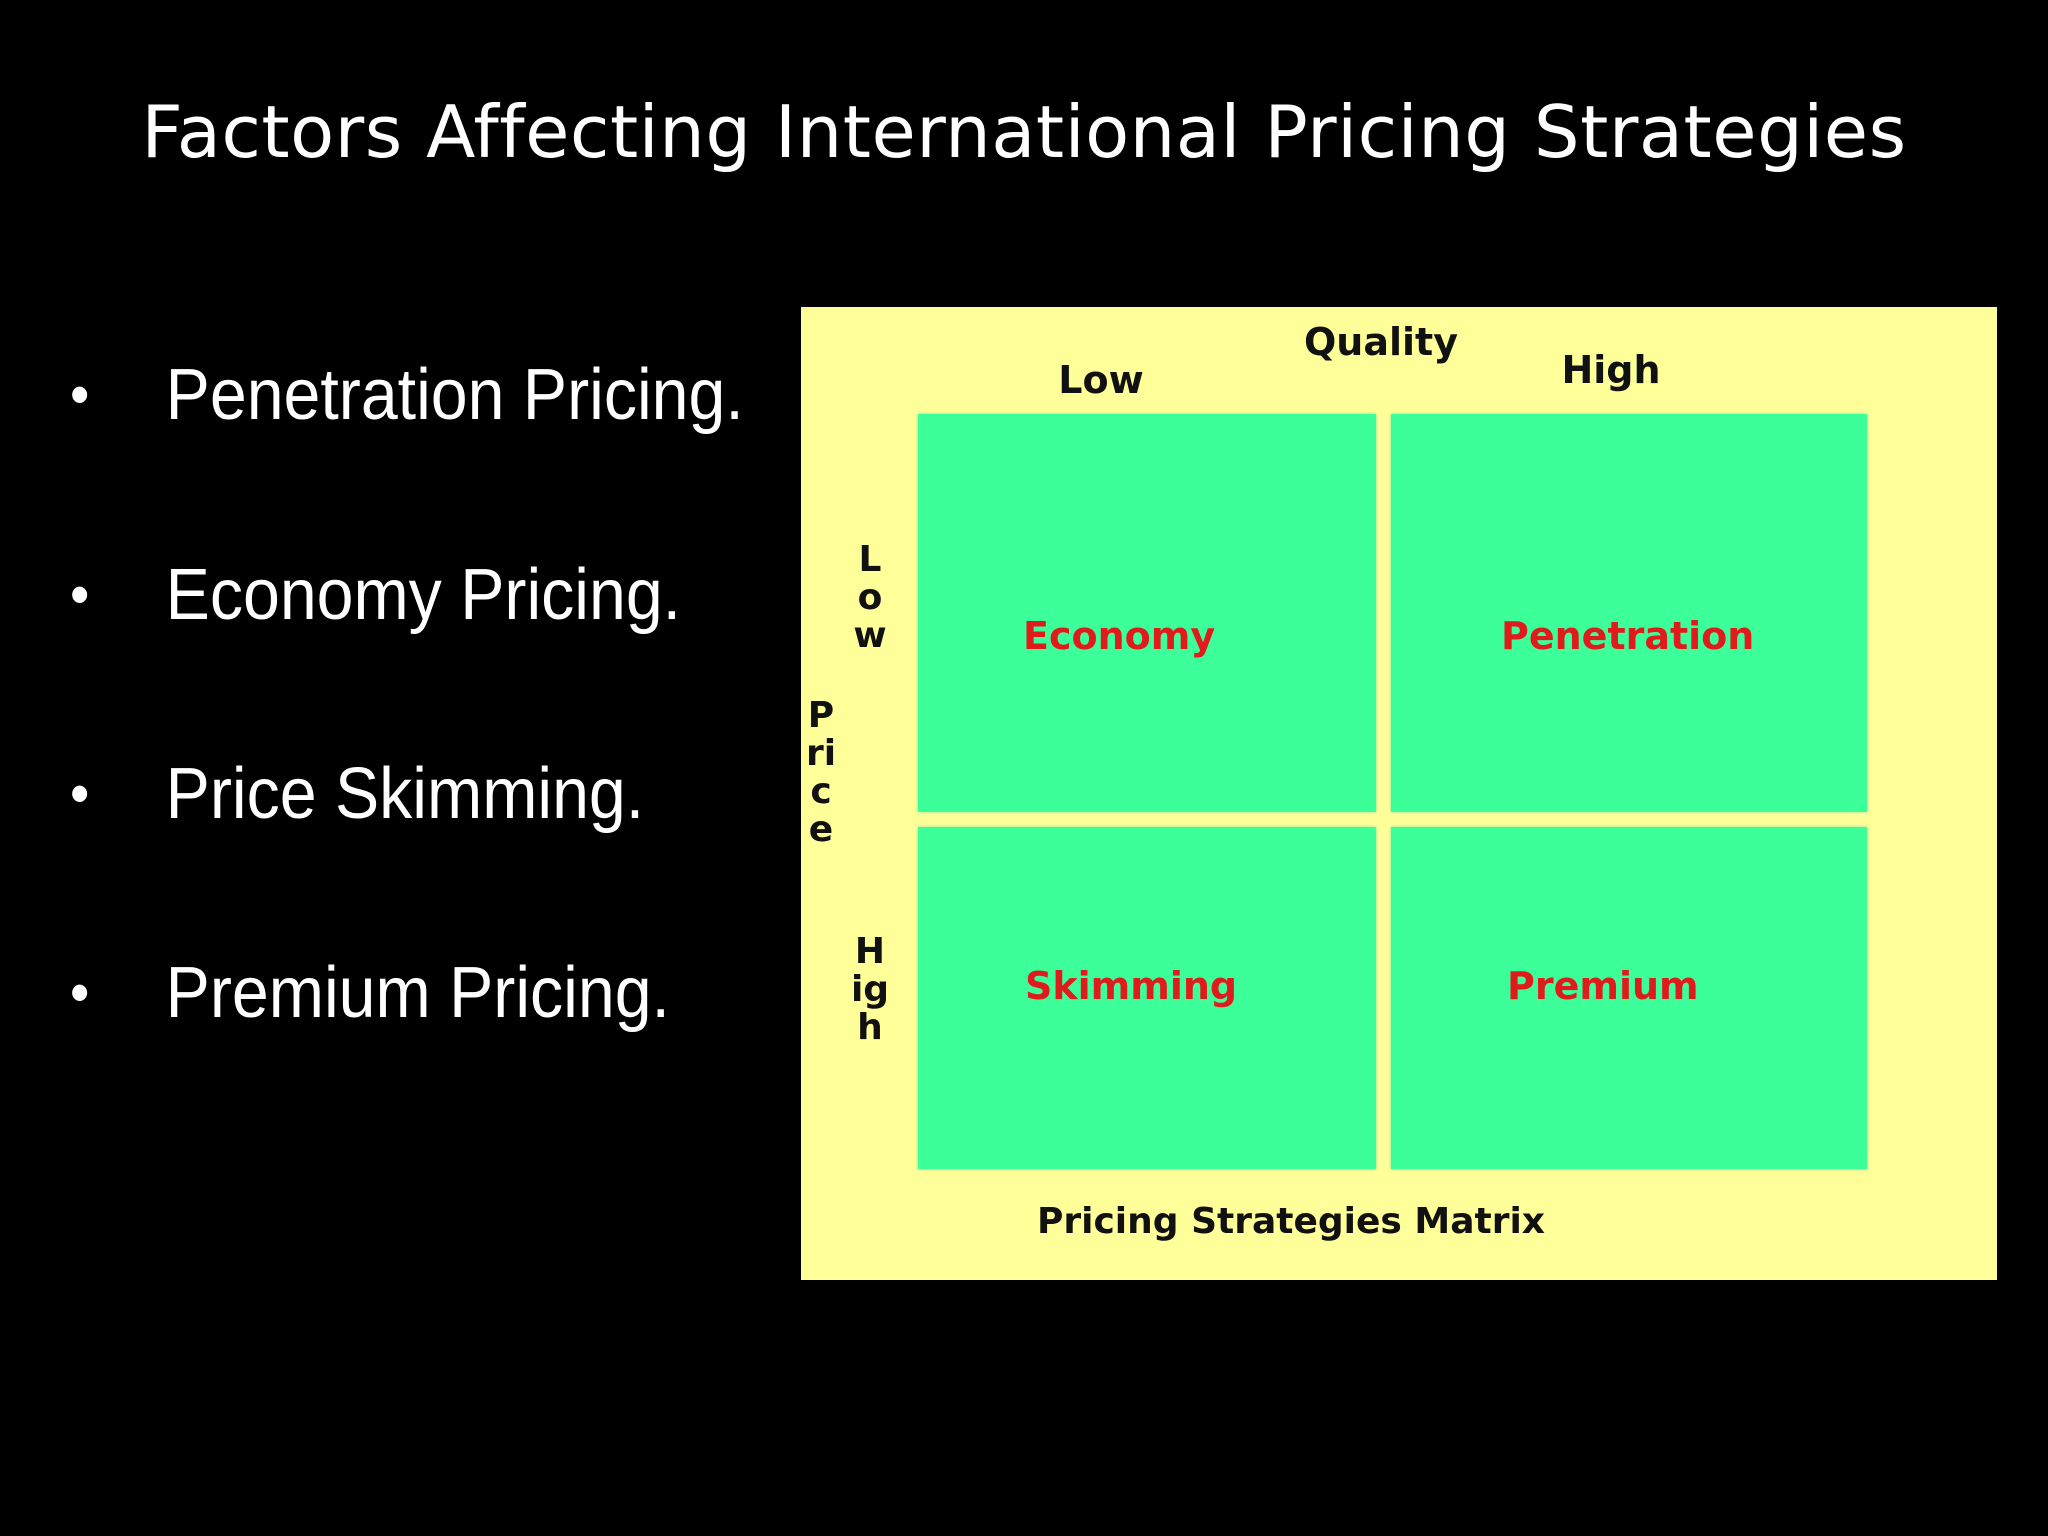  I want to click on price-axis-title: Price, so click(821, 772).